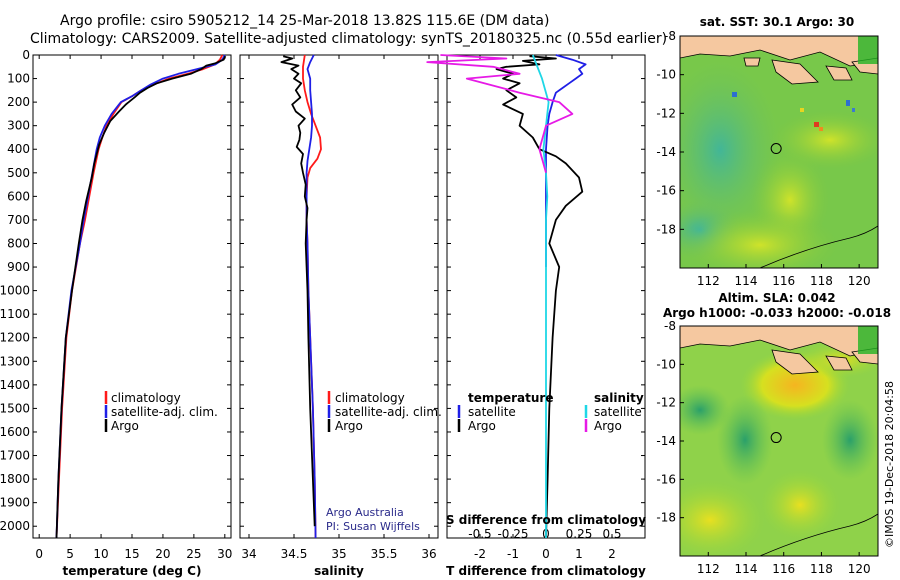 This screenshot has height=580, width=900. I want to click on depth-tick-label: 1700, so click(15, 456).